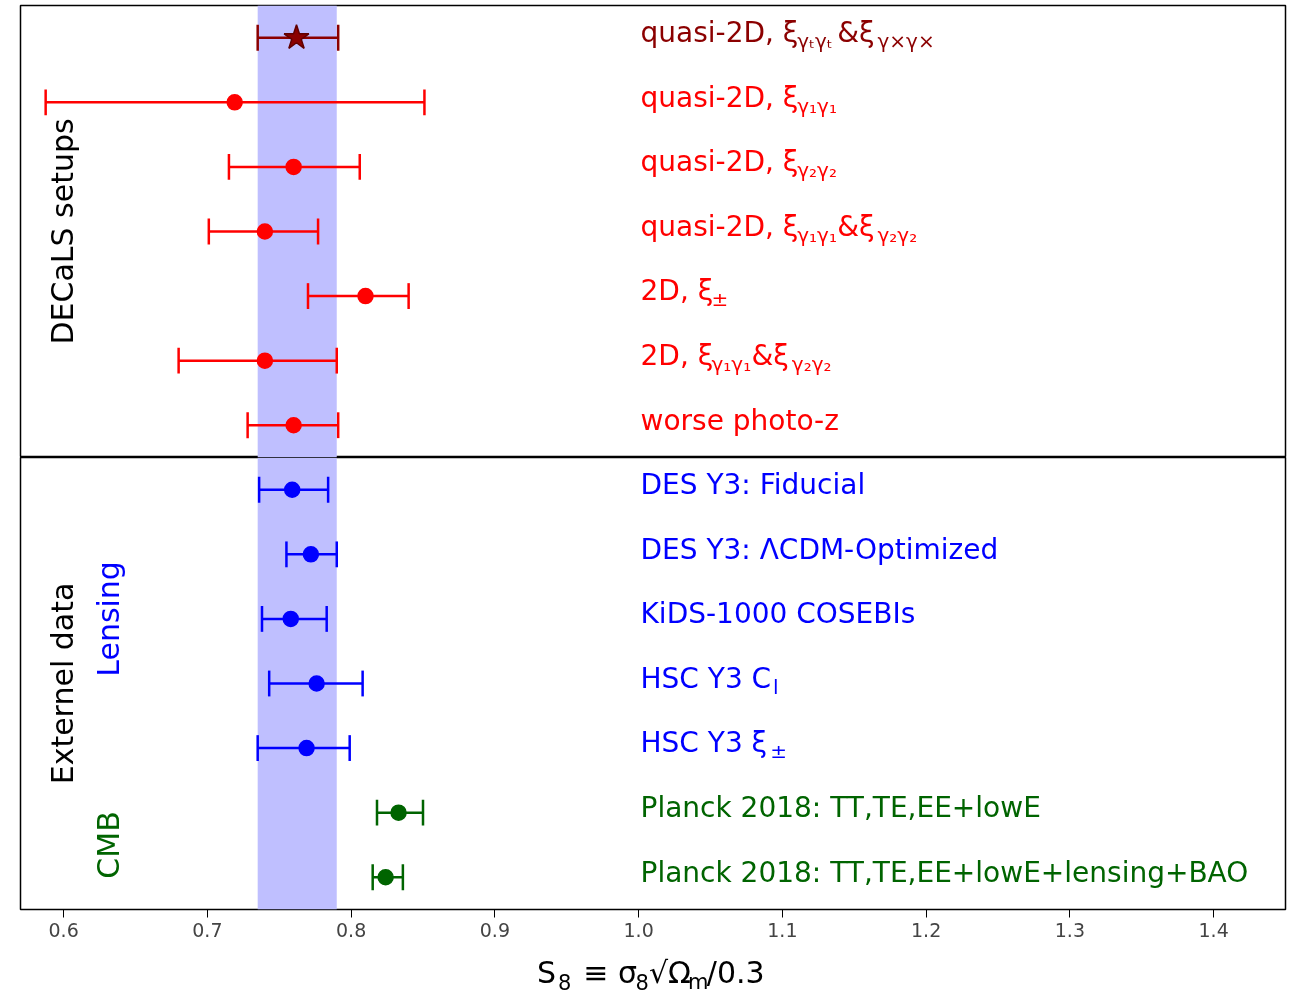  I want to click on x-tick-label: 1.2, so click(926, 929).